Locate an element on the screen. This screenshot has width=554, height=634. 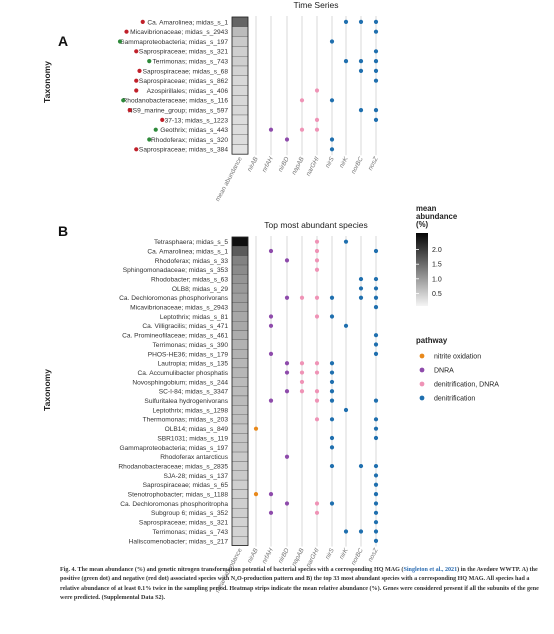
caption-lead: Fig. 4. is located at coordinates (68, 570).